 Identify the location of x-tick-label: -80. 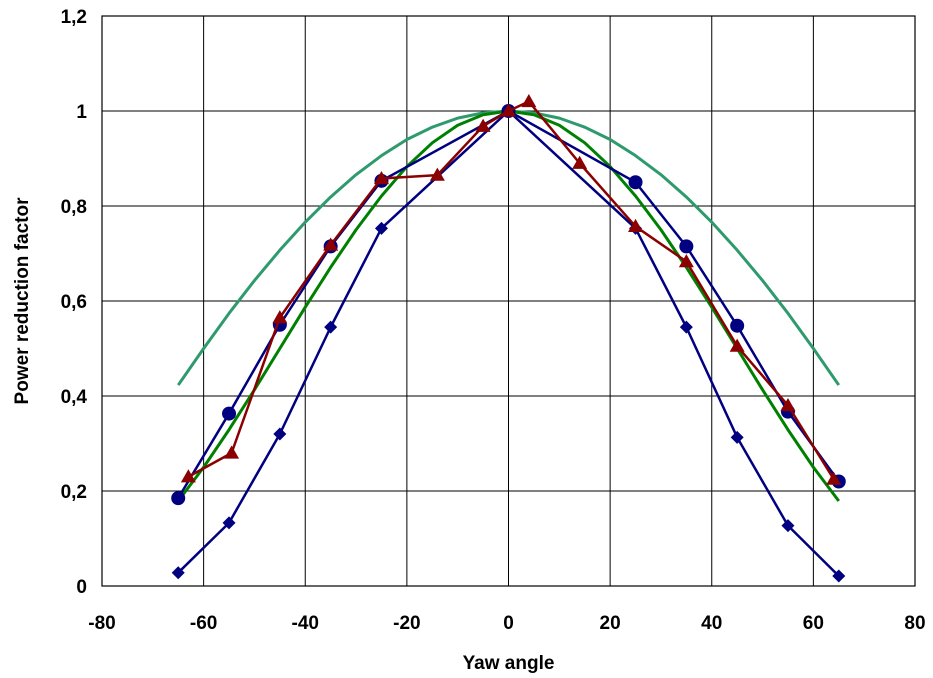
(101, 623).